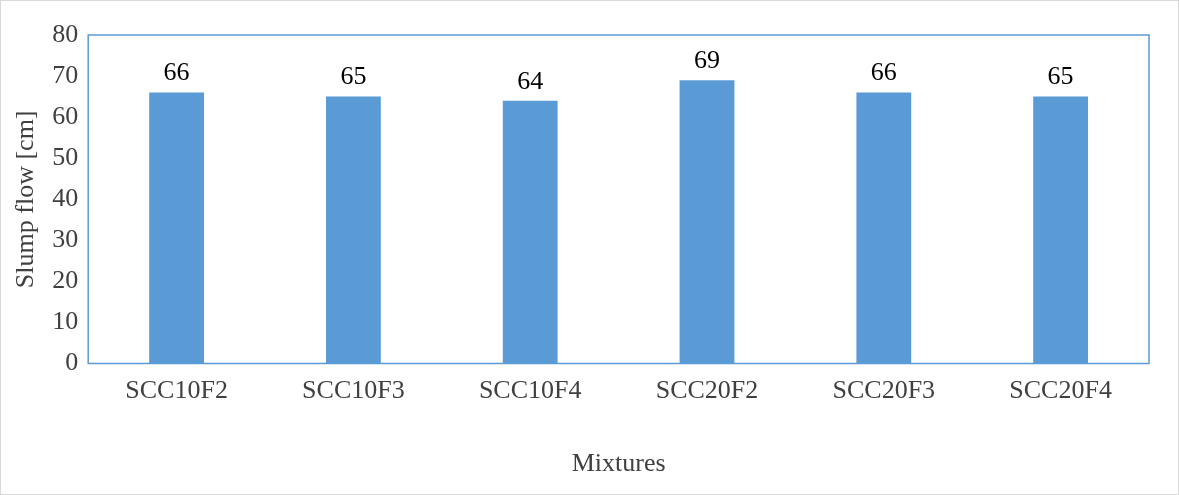 The width and height of the screenshot is (1179, 495). Describe the element at coordinates (1060, 390) in the screenshot. I see `x-tick-label: SCC20F4` at that location.